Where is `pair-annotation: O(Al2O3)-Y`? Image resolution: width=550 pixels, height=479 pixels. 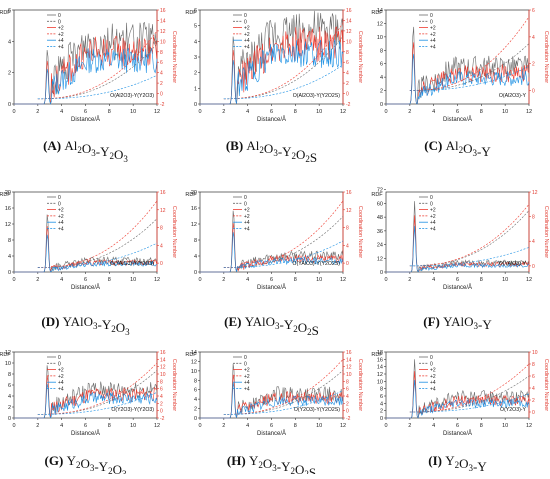
pair-annotation: O(Al2O3)-Y is located at coordinates (513, 96).